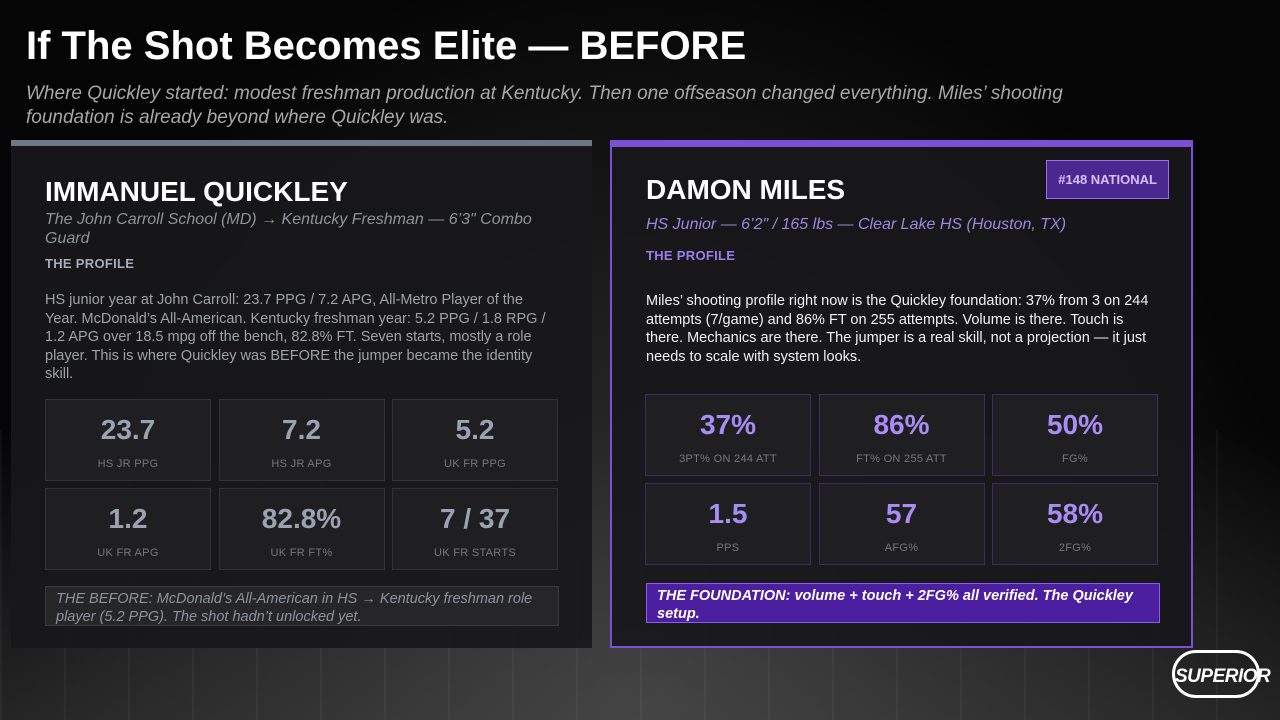 The image size is (1280, 720). I want to click on stat-value: 82.8%, so click(301, 518).